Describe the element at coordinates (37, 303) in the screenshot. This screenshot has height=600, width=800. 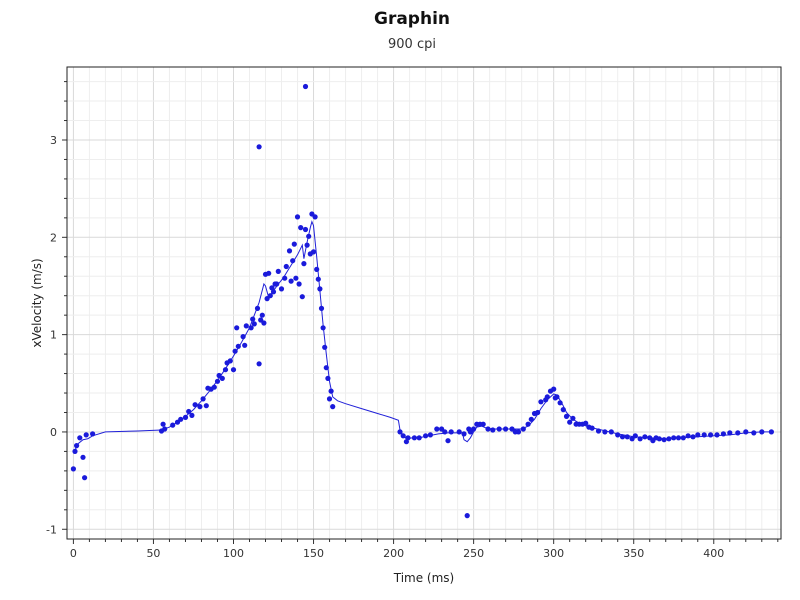
I see `y-axis-label: xVelocity (m/s)` at that location.